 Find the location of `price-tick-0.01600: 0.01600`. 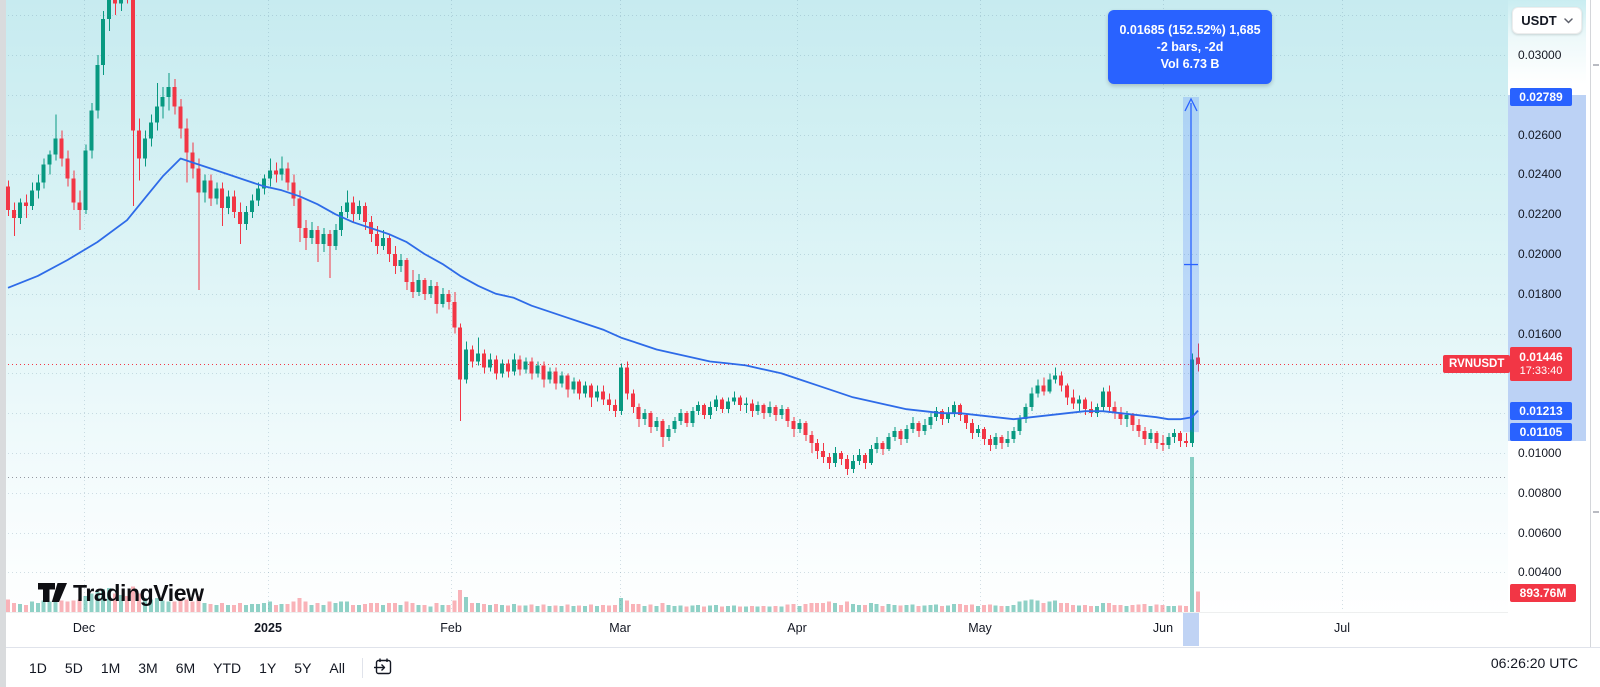

price-tick-0.01600: 0.01600 is located at coordinates (1540, 333).